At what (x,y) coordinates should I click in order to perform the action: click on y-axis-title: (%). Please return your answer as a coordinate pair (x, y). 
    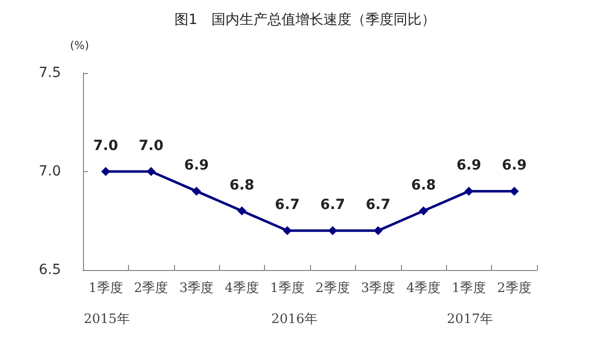
    Looking at the image, I should click on (80, 45).